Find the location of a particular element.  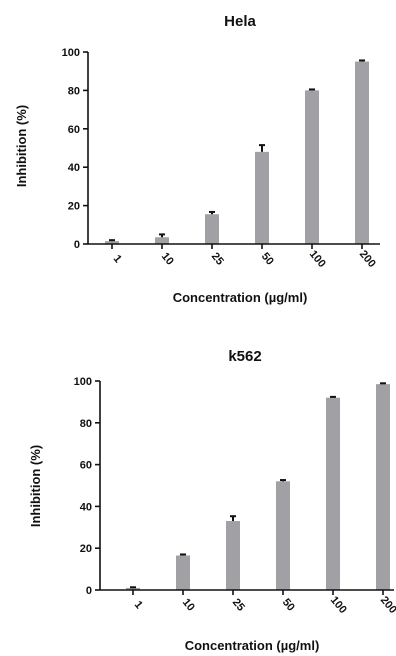

chart-title: Hela is located at coordinates (240, 21).